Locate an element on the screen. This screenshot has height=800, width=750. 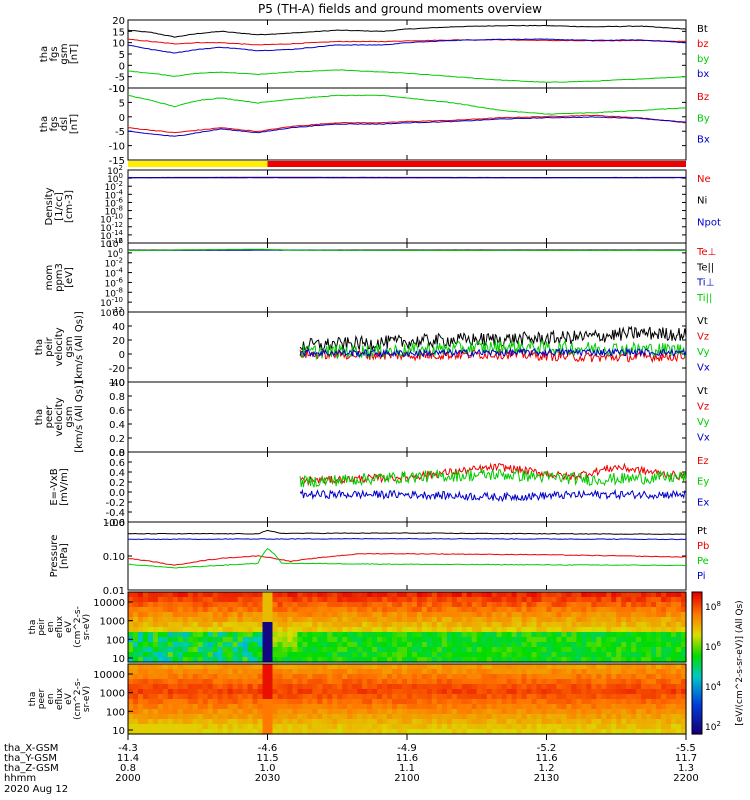
legend-label: Ti⊥ is located at coordinates (705, 283).